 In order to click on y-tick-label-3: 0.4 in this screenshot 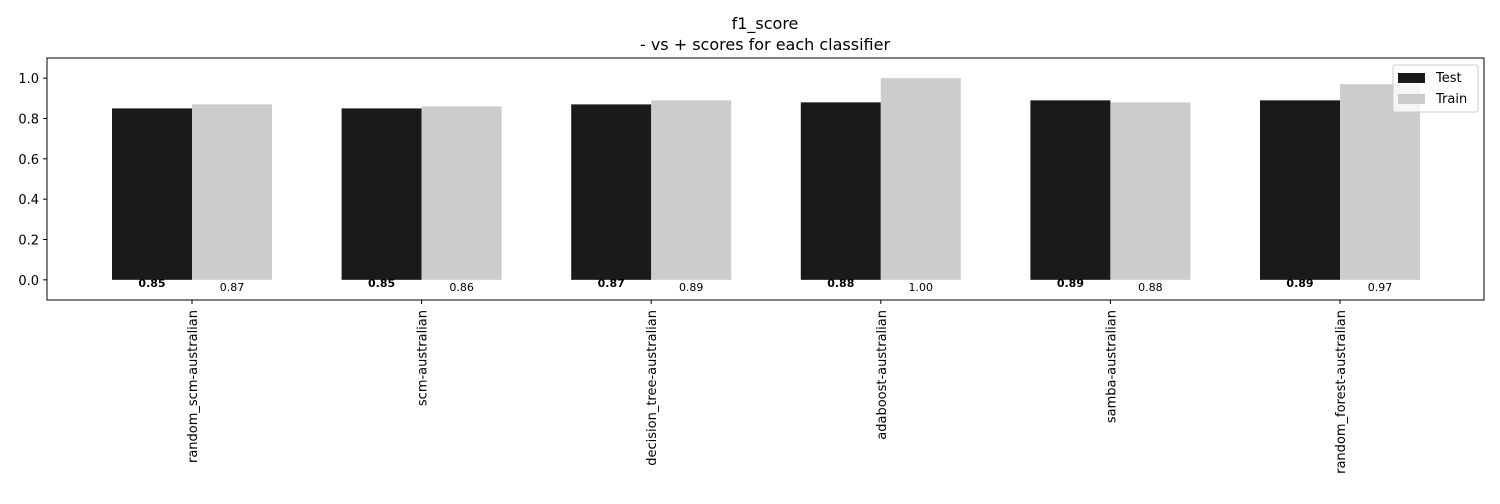, I will do `click(28, 200)`.